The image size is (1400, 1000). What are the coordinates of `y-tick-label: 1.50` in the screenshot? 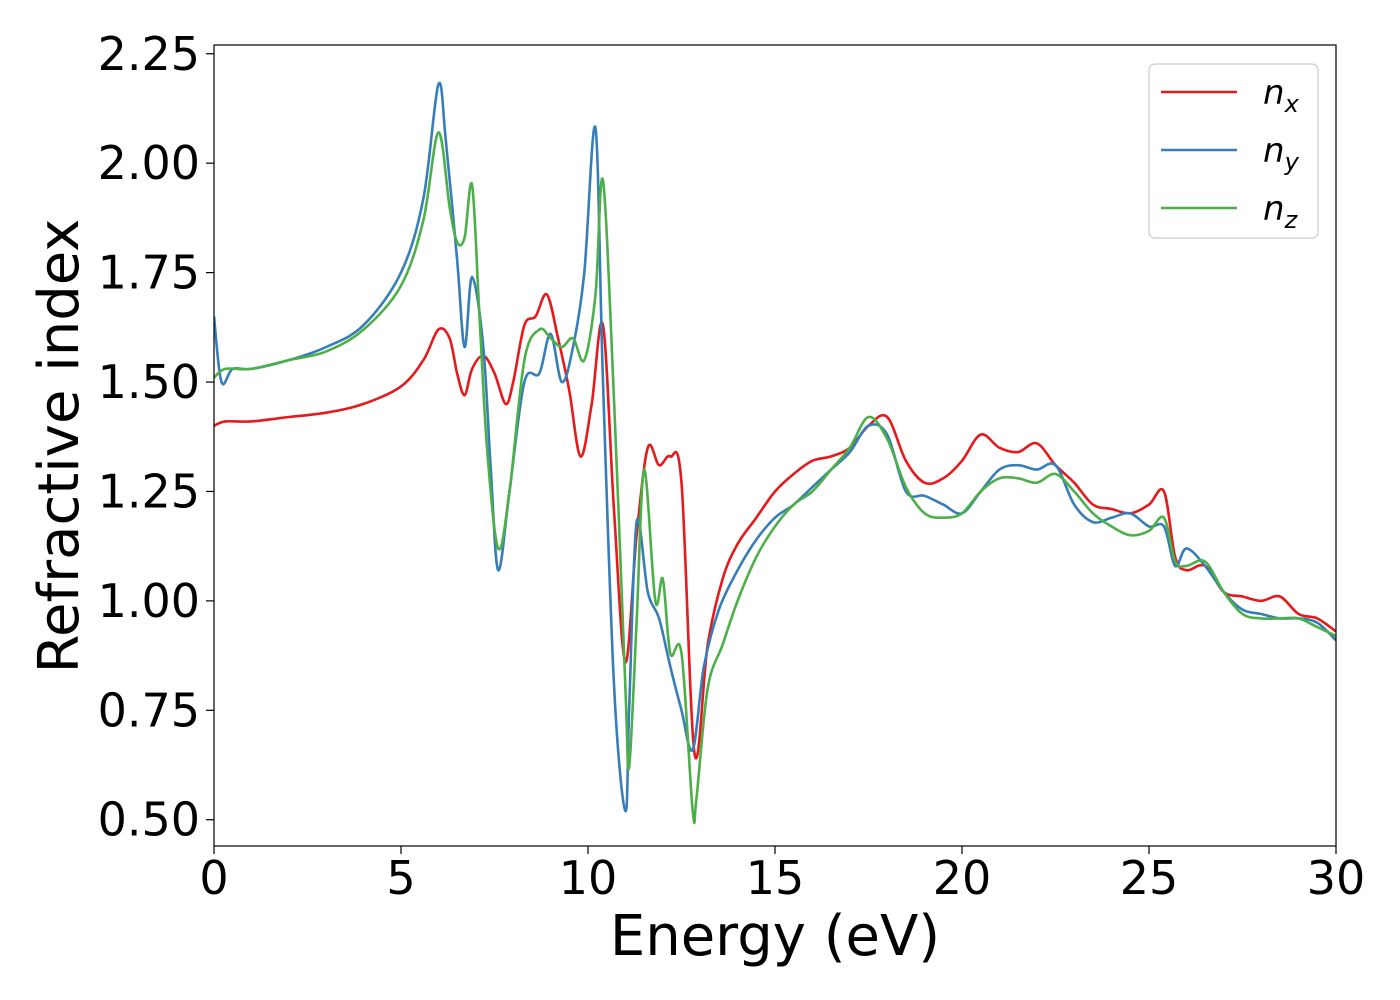 It's located at (149, 382).